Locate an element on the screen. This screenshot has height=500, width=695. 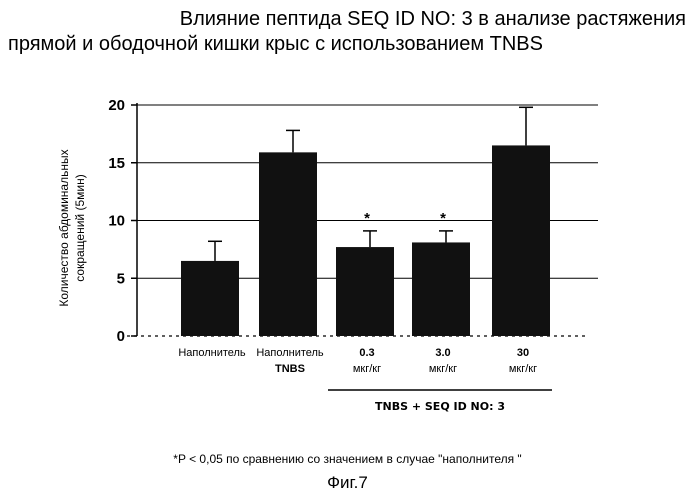
y-tick-label: 10 is located at coordinates (116, 221).